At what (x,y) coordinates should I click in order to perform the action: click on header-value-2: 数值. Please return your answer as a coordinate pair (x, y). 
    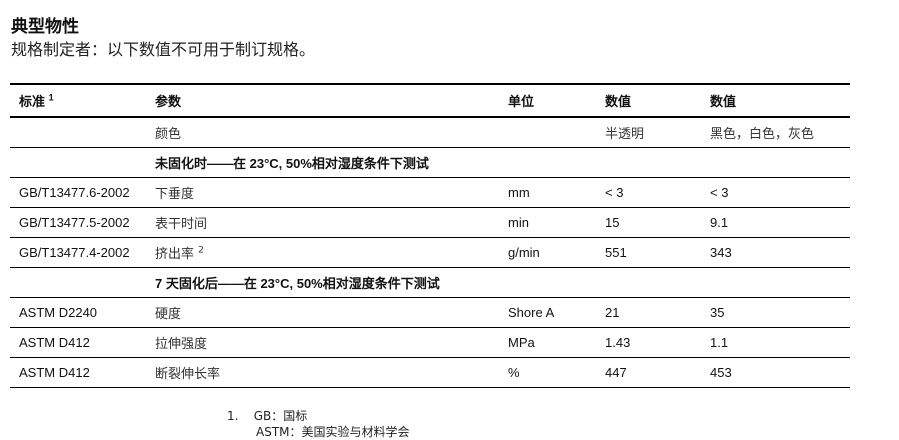
    Looking at the image, I should click on (780, 100).